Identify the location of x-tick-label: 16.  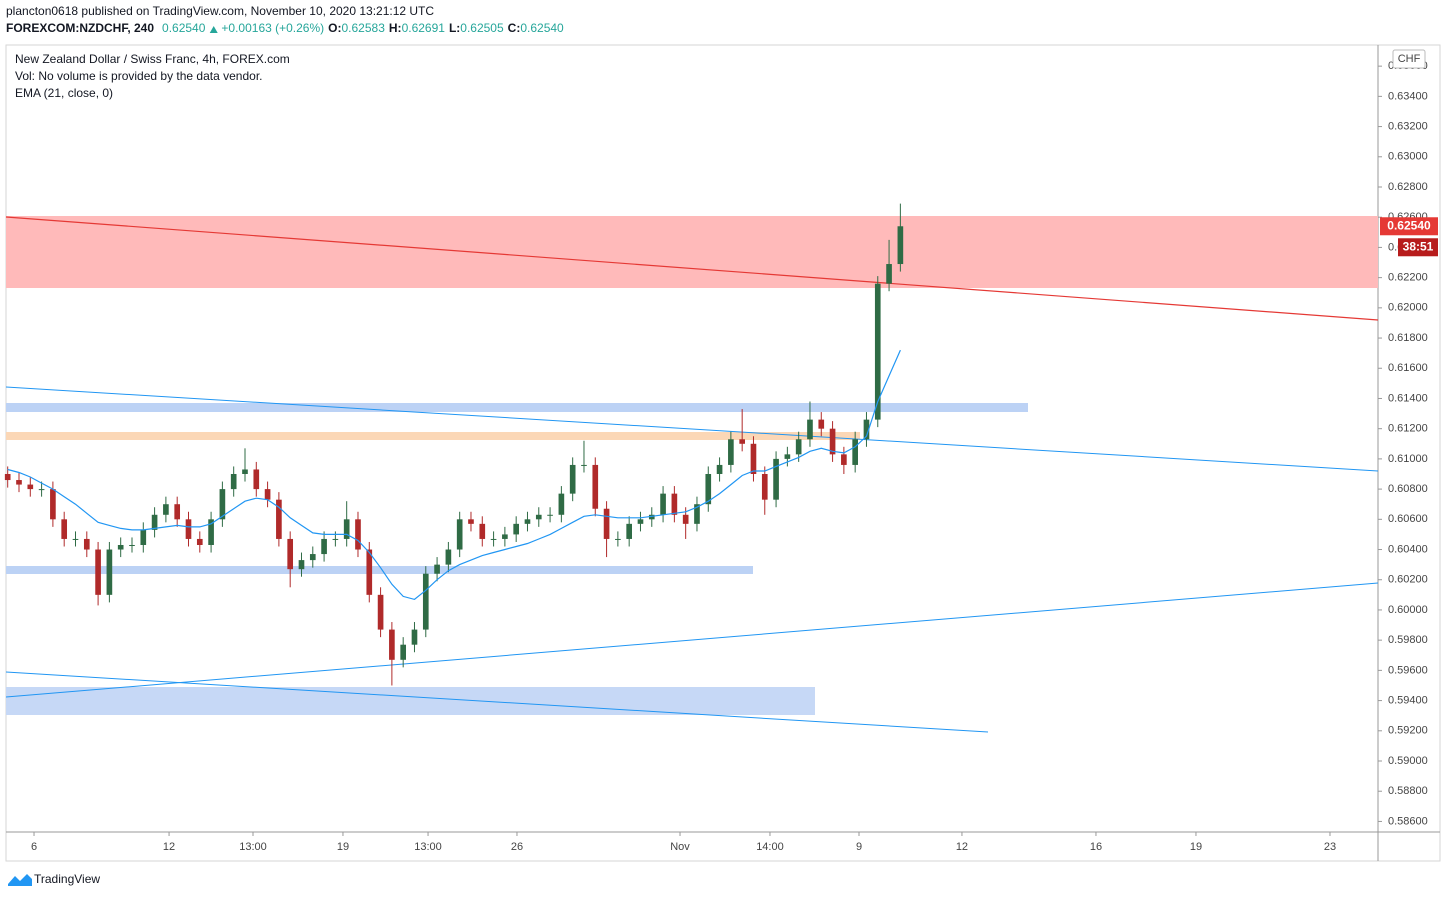
(1096, 847).